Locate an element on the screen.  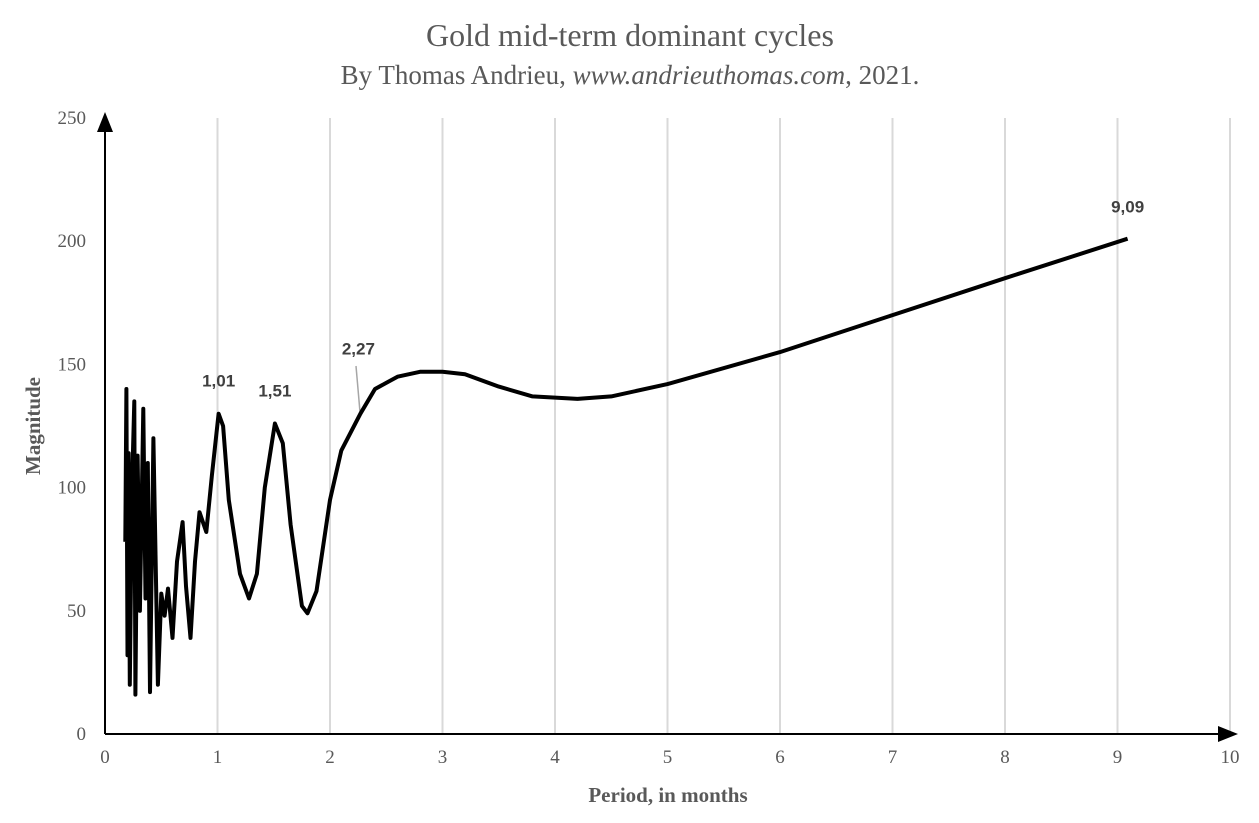
subtitle-url: www.andrieuthomas.com is located at coordinates (709, 75).